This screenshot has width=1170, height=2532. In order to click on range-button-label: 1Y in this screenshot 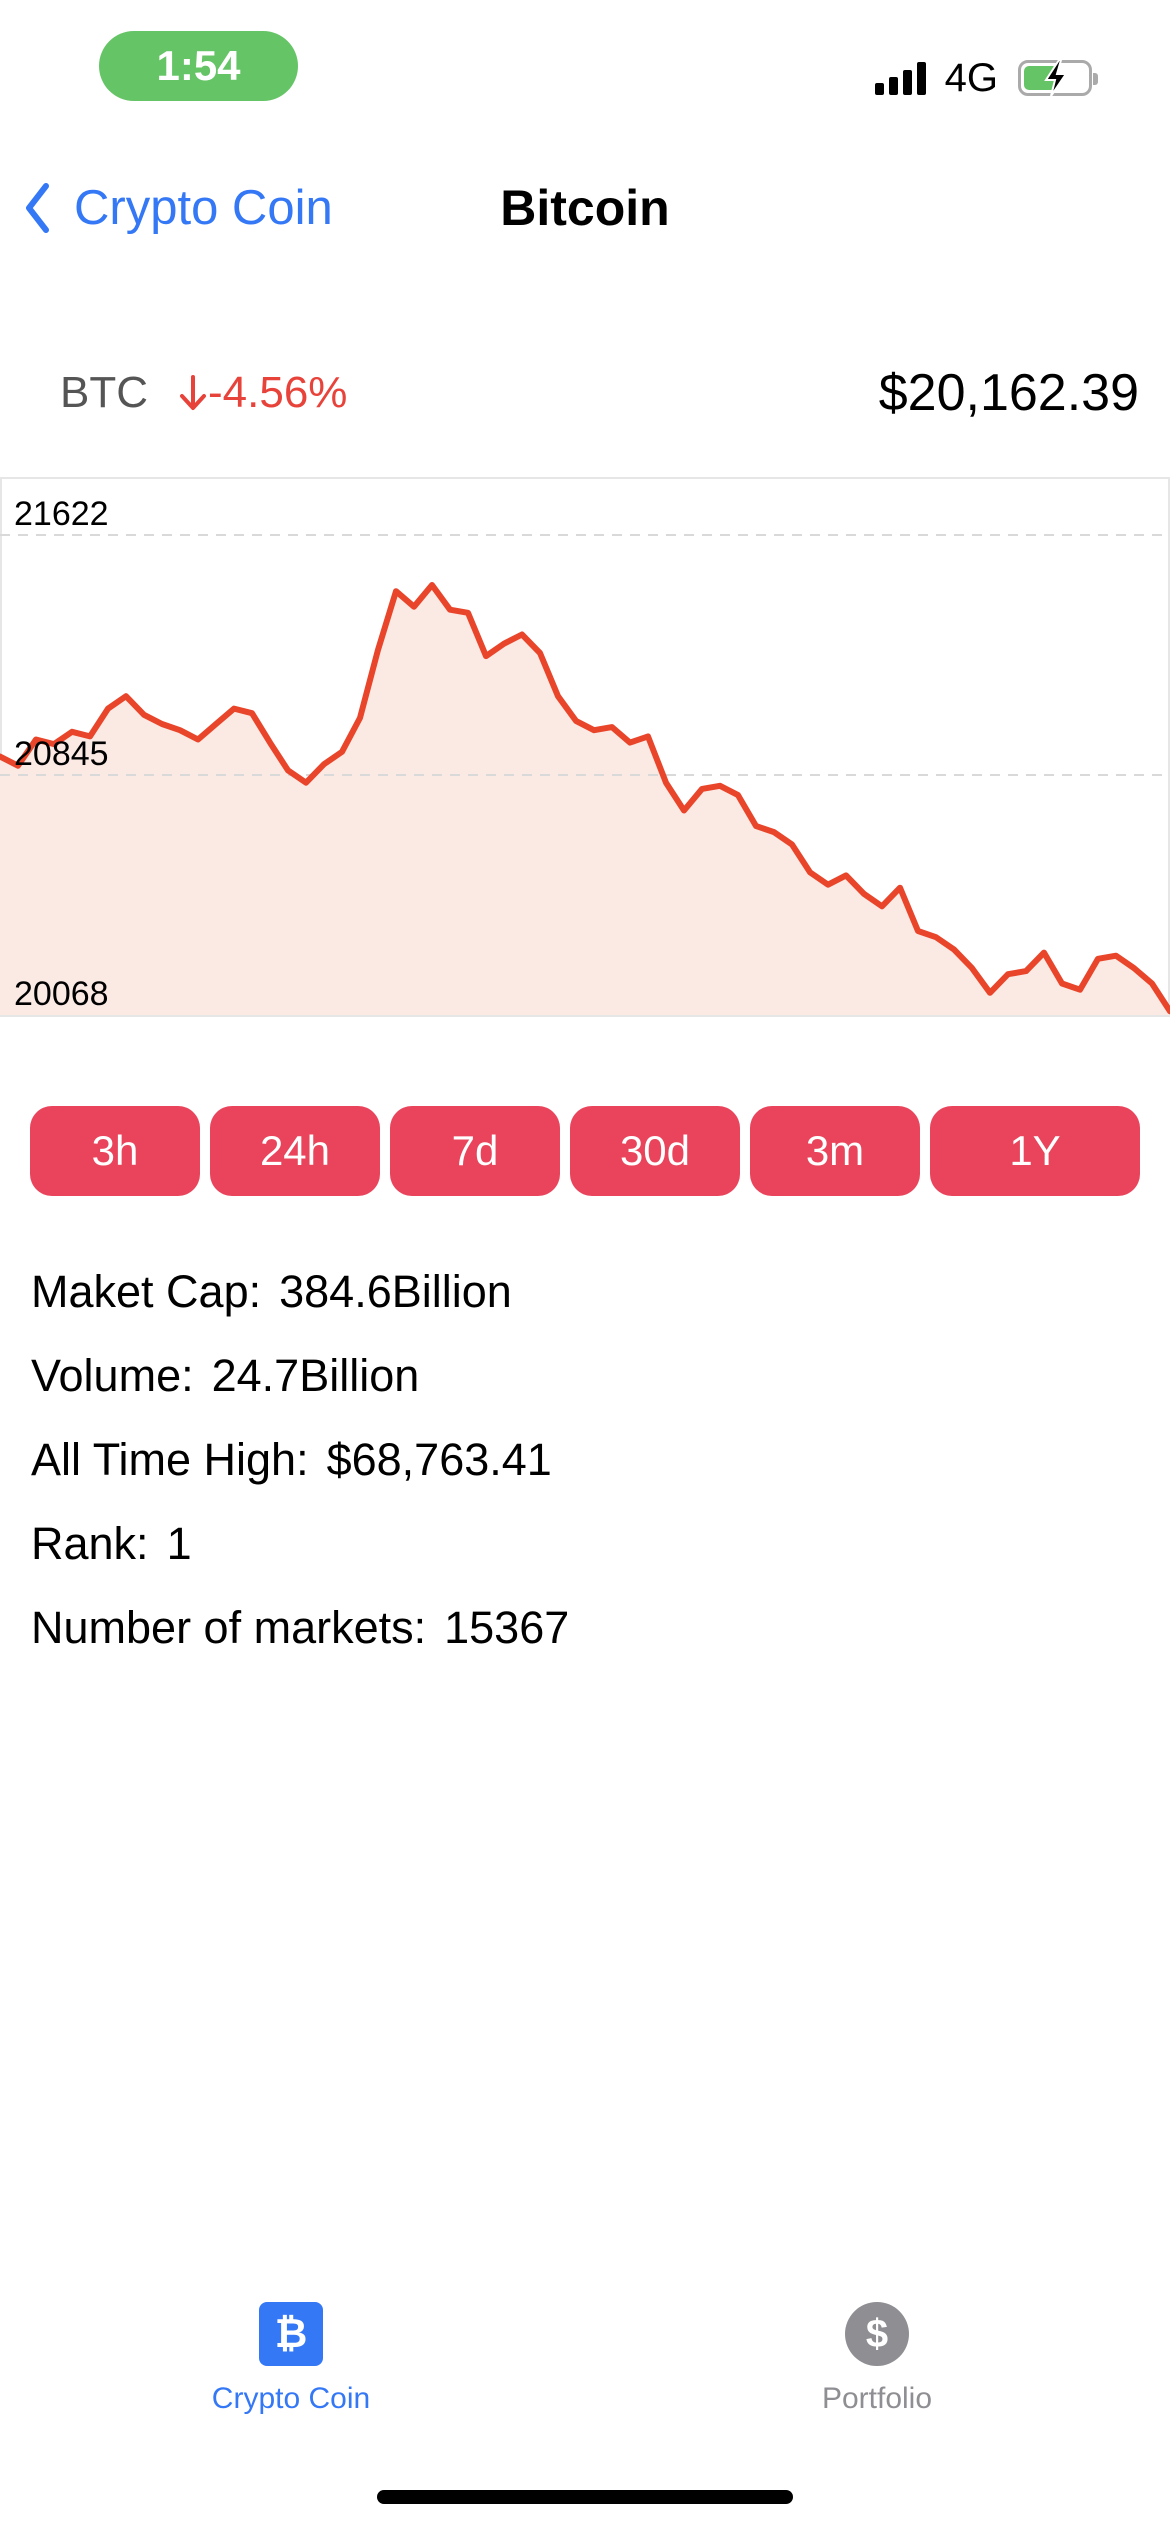, I will do `click(1035, 1150)`.